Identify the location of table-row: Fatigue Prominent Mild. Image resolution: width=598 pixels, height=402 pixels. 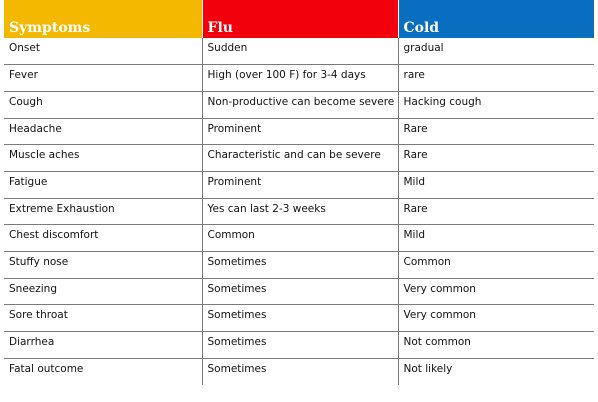
(299, 185).